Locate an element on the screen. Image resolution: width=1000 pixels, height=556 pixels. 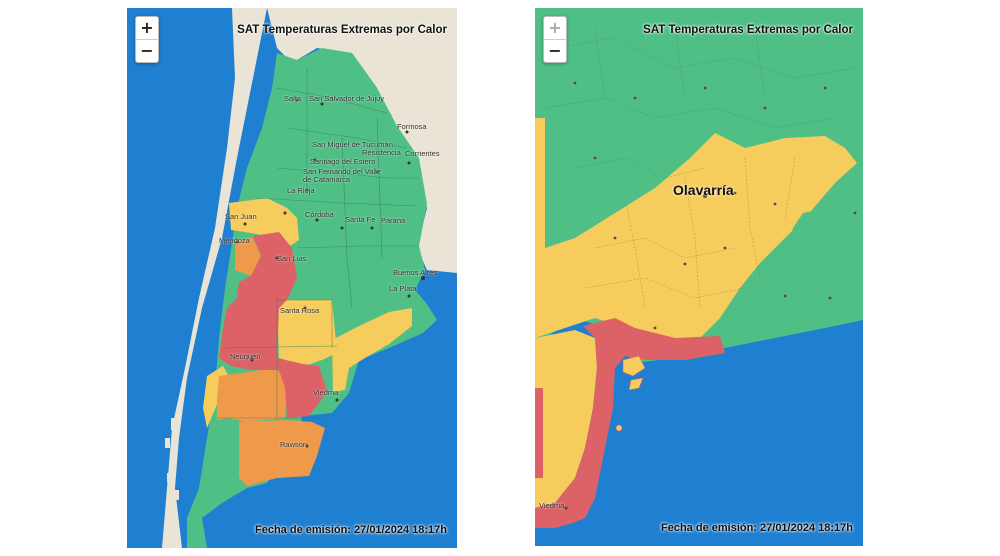
place-label: Neuquén is located at coordinates (245, 356).